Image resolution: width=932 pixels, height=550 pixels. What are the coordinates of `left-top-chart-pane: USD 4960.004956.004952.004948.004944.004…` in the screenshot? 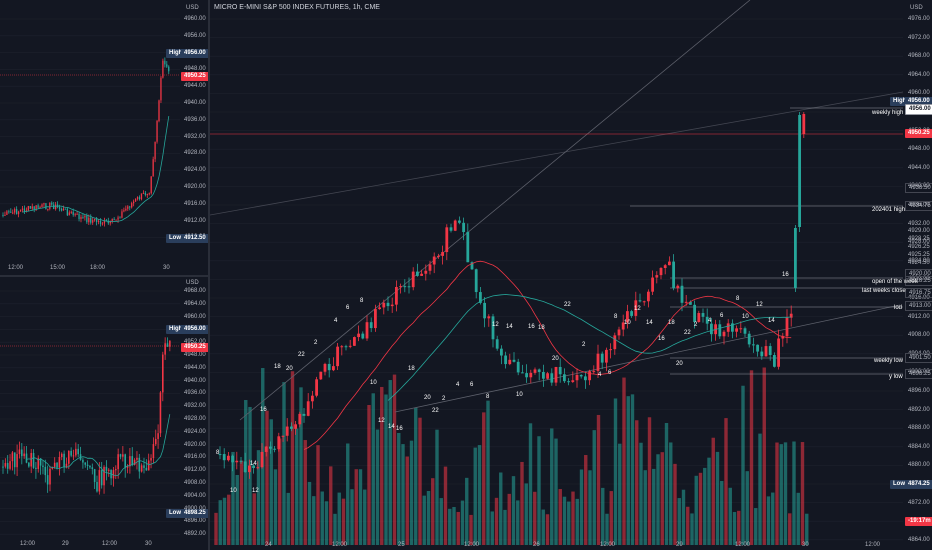 It's located at (104, 137).